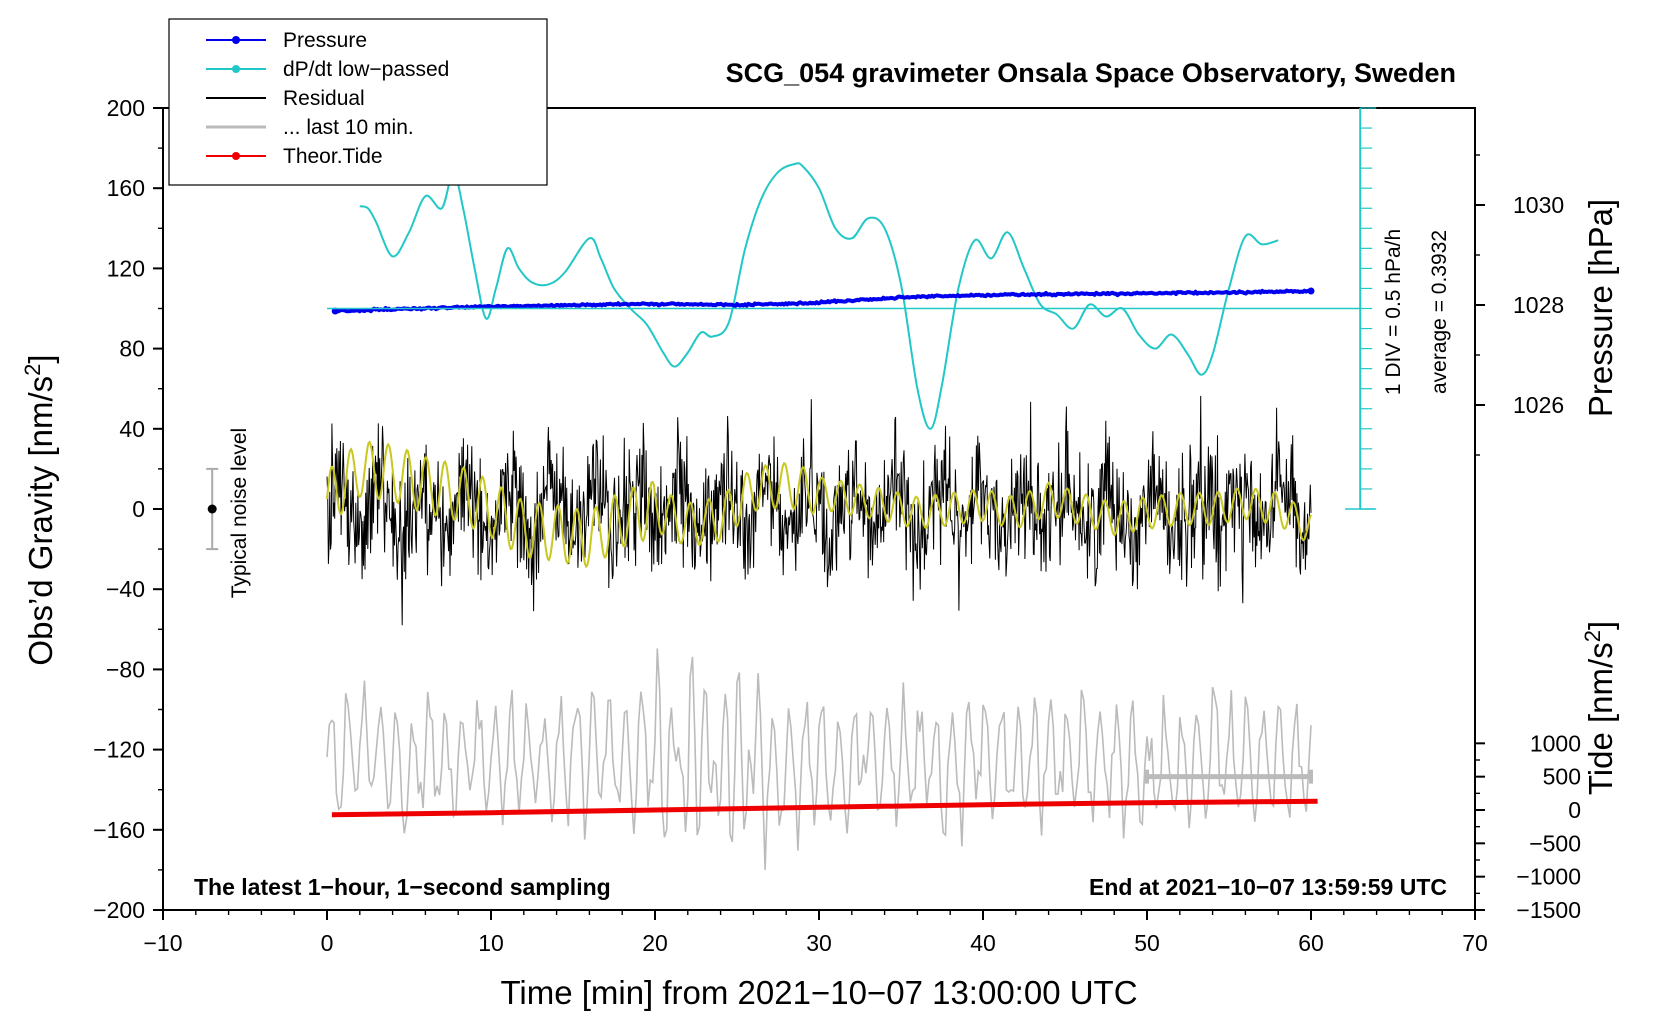 This screenshot has height=1020, width=1660. I want to click on tide-tick-label: 500, so click(1562, 777).